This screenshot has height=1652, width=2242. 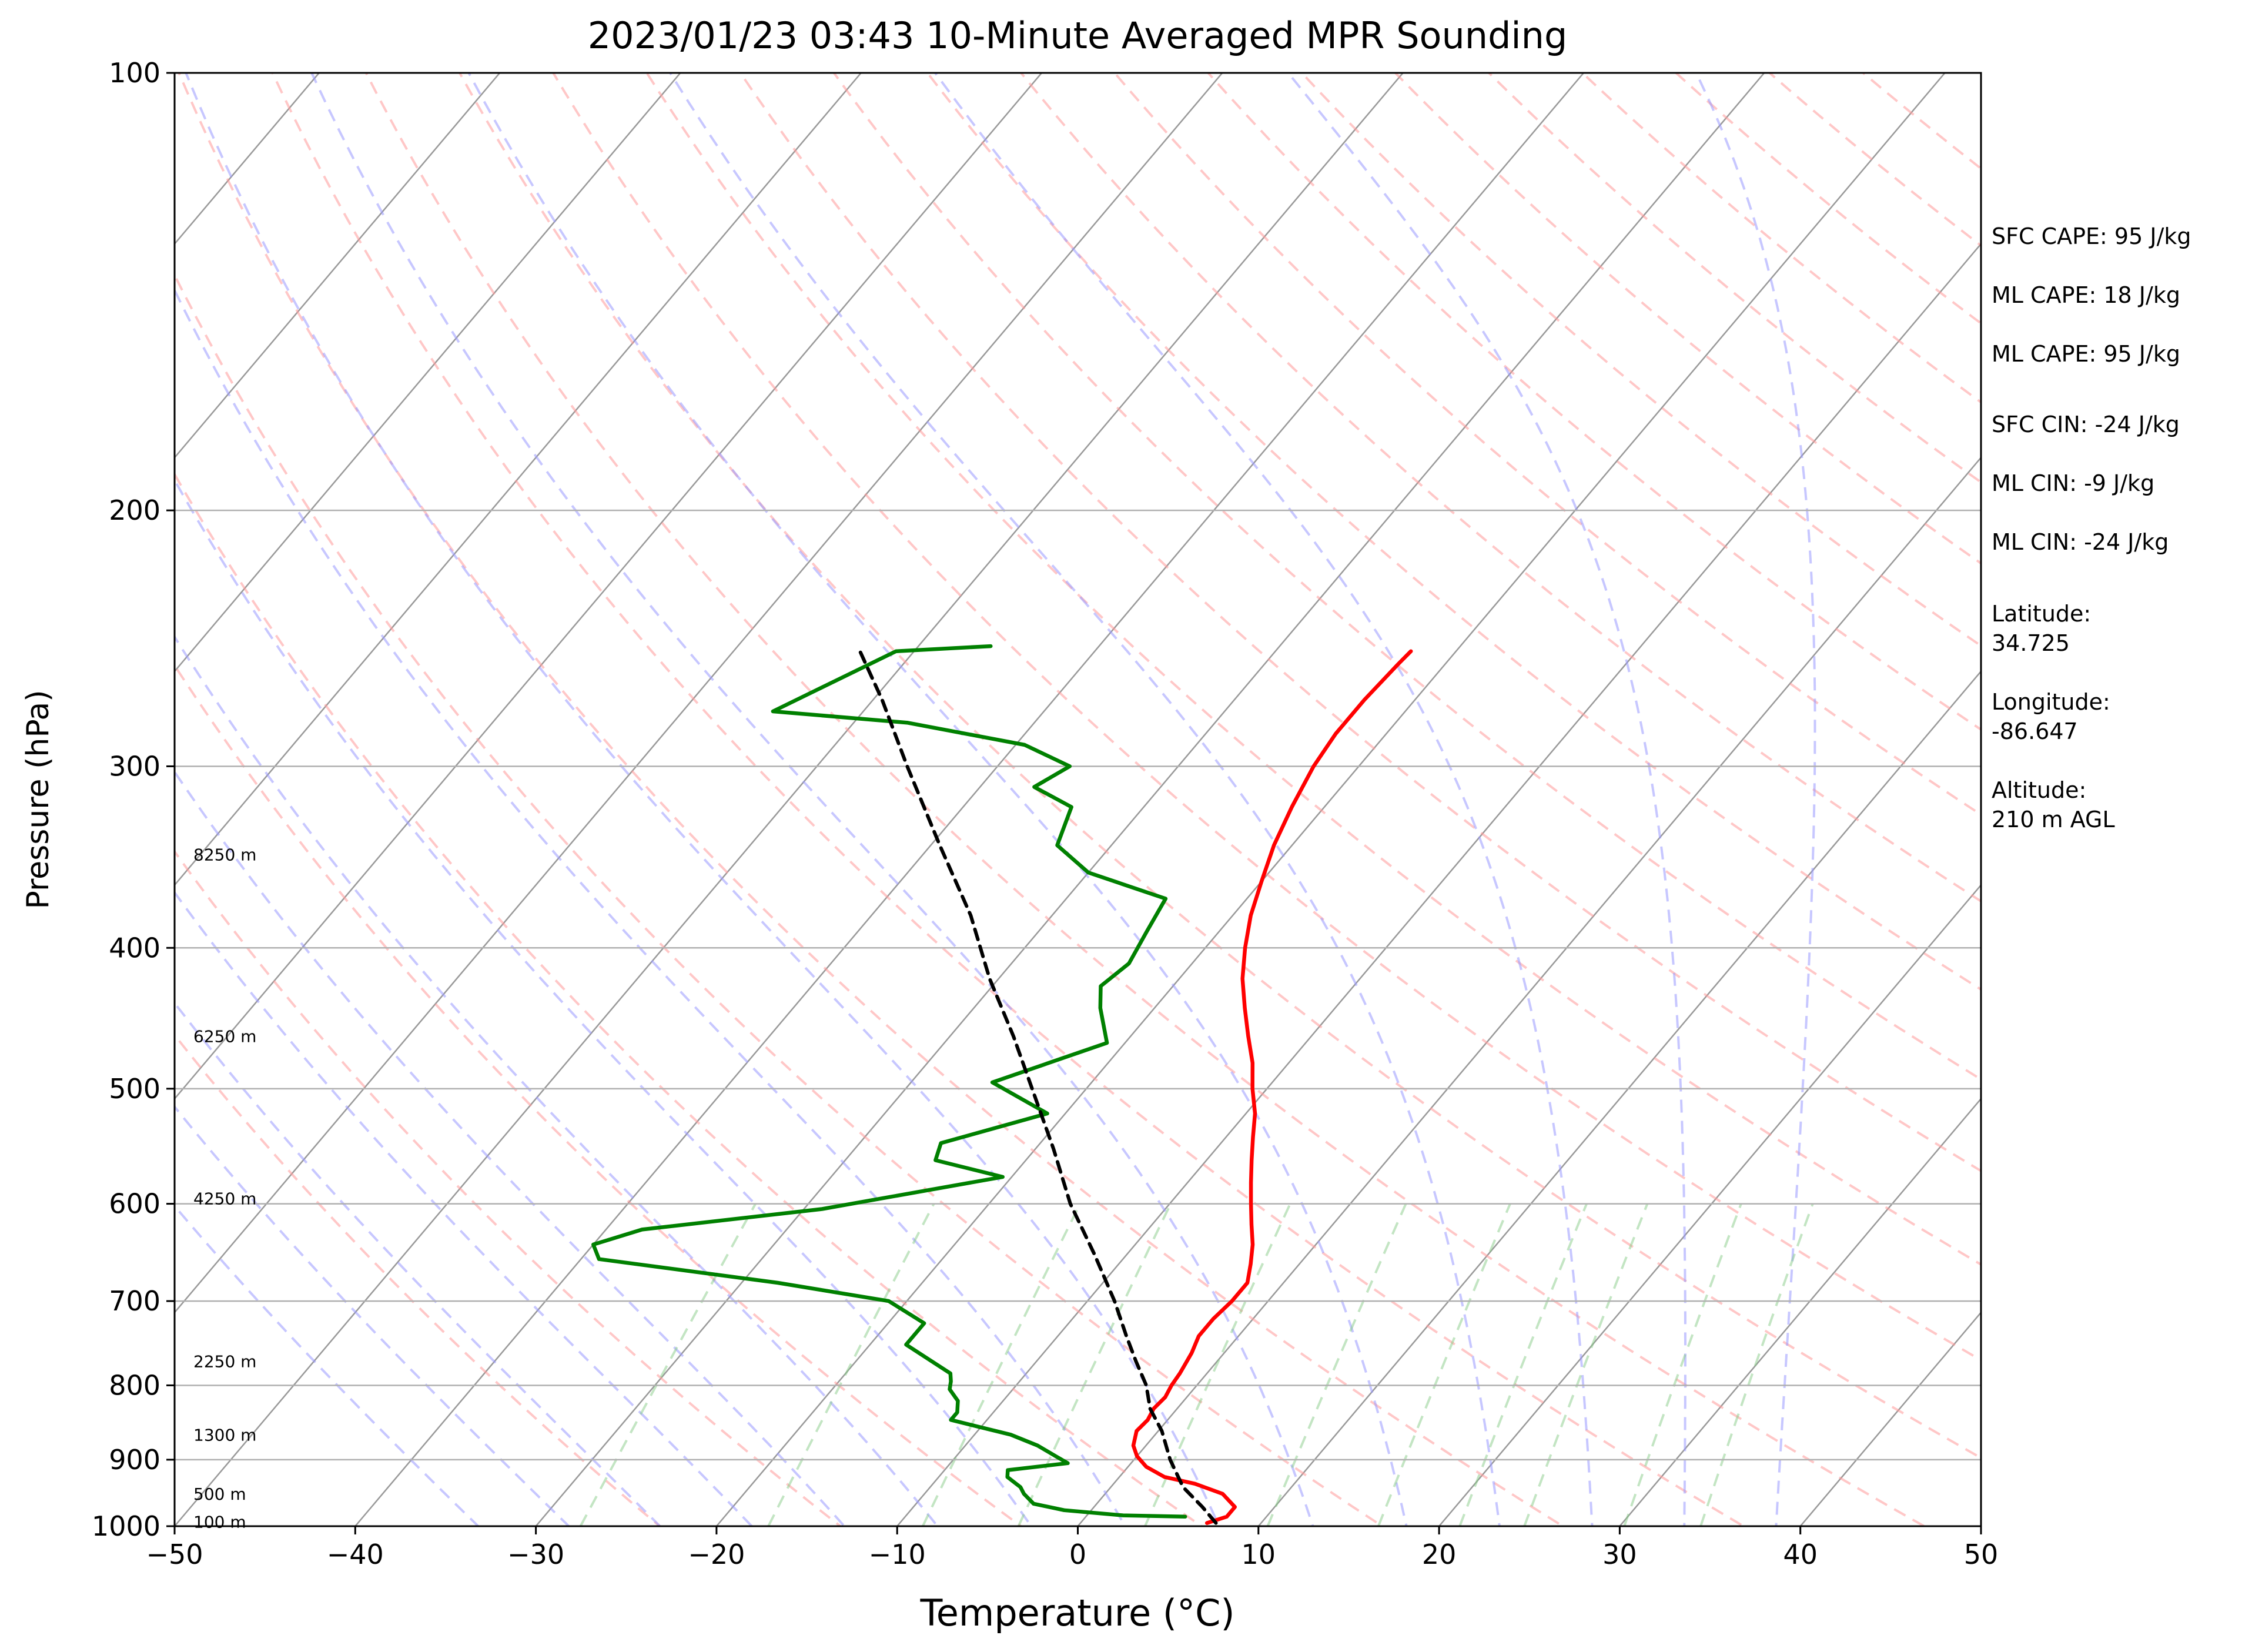 I want to click on dewpoint-profile, so click(x=889, y=1082).